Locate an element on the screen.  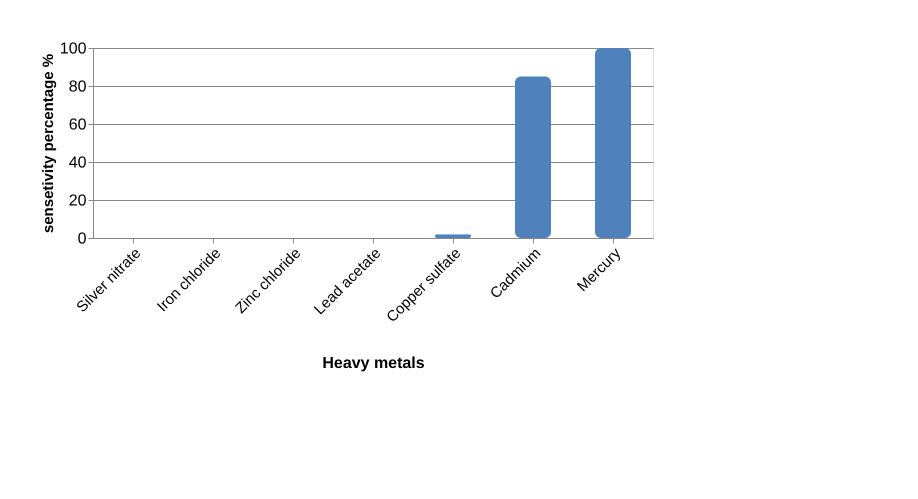
y-axis-title: sensetivity percentage % is located at coordinates (48, 144).